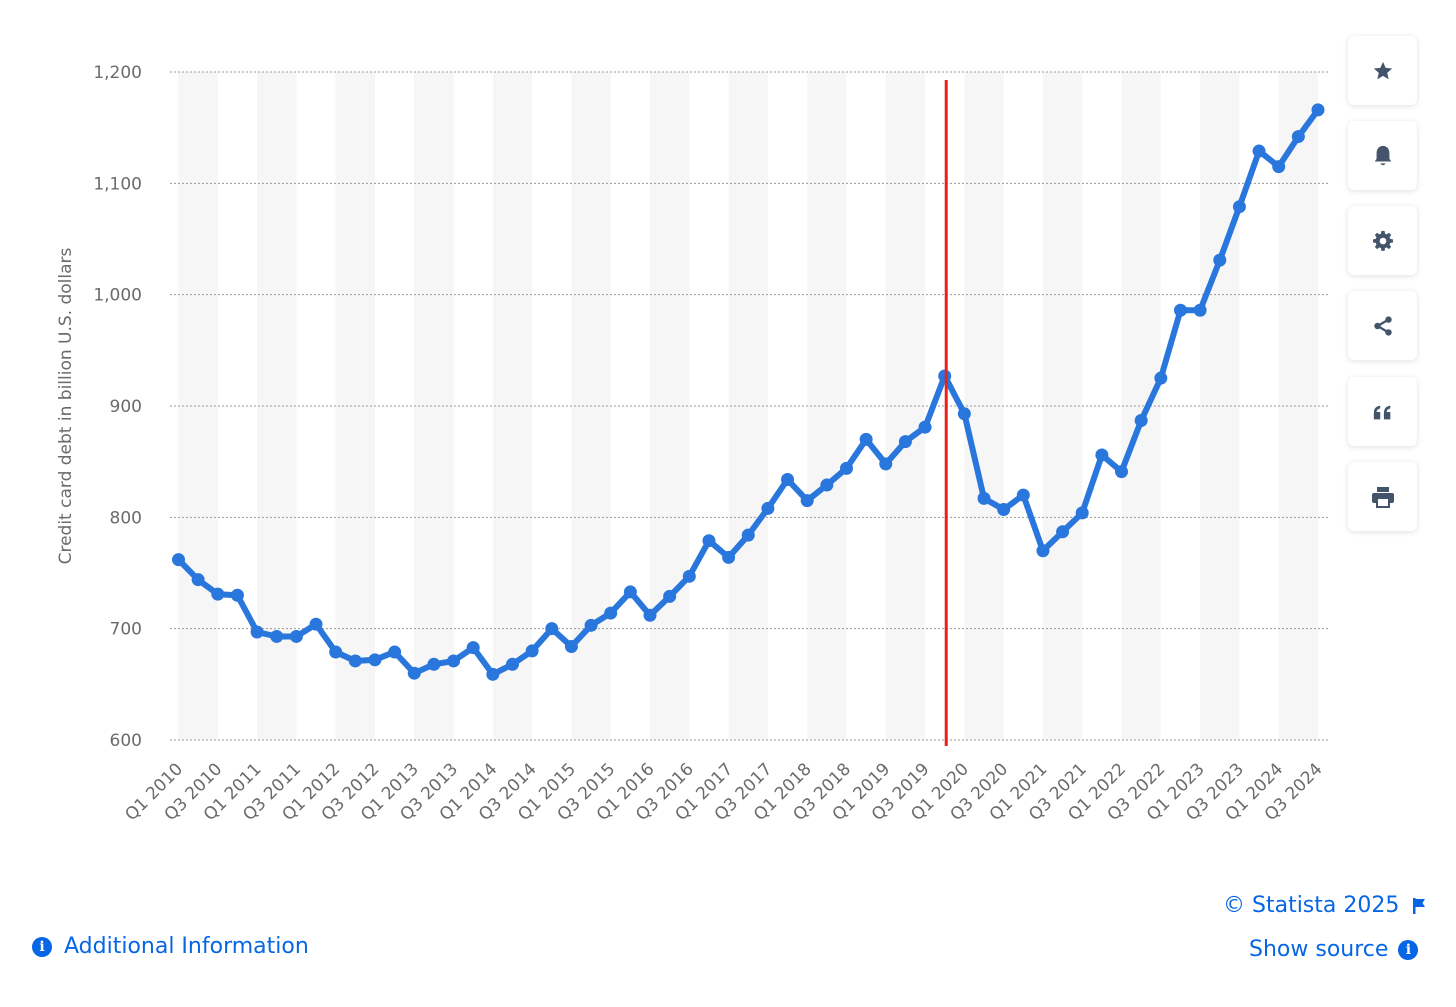  Describe the element at coordinates (126, 741) in the screenshot. I see `y-tick-label: 600` at that location.